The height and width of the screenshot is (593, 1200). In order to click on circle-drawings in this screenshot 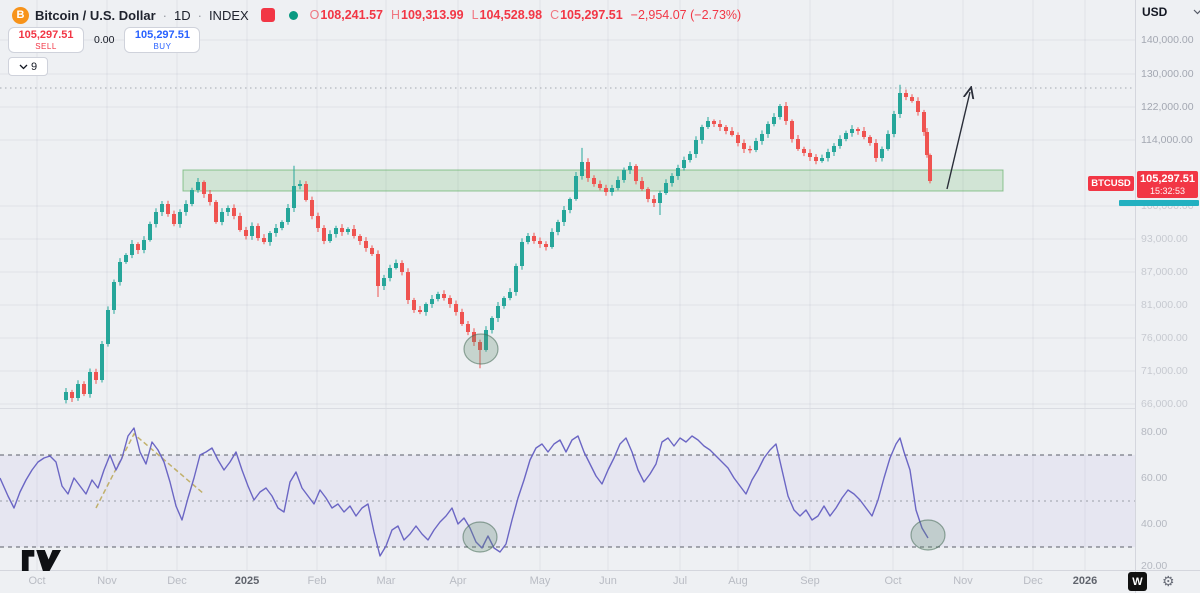, I will do `click(704, 443)`.